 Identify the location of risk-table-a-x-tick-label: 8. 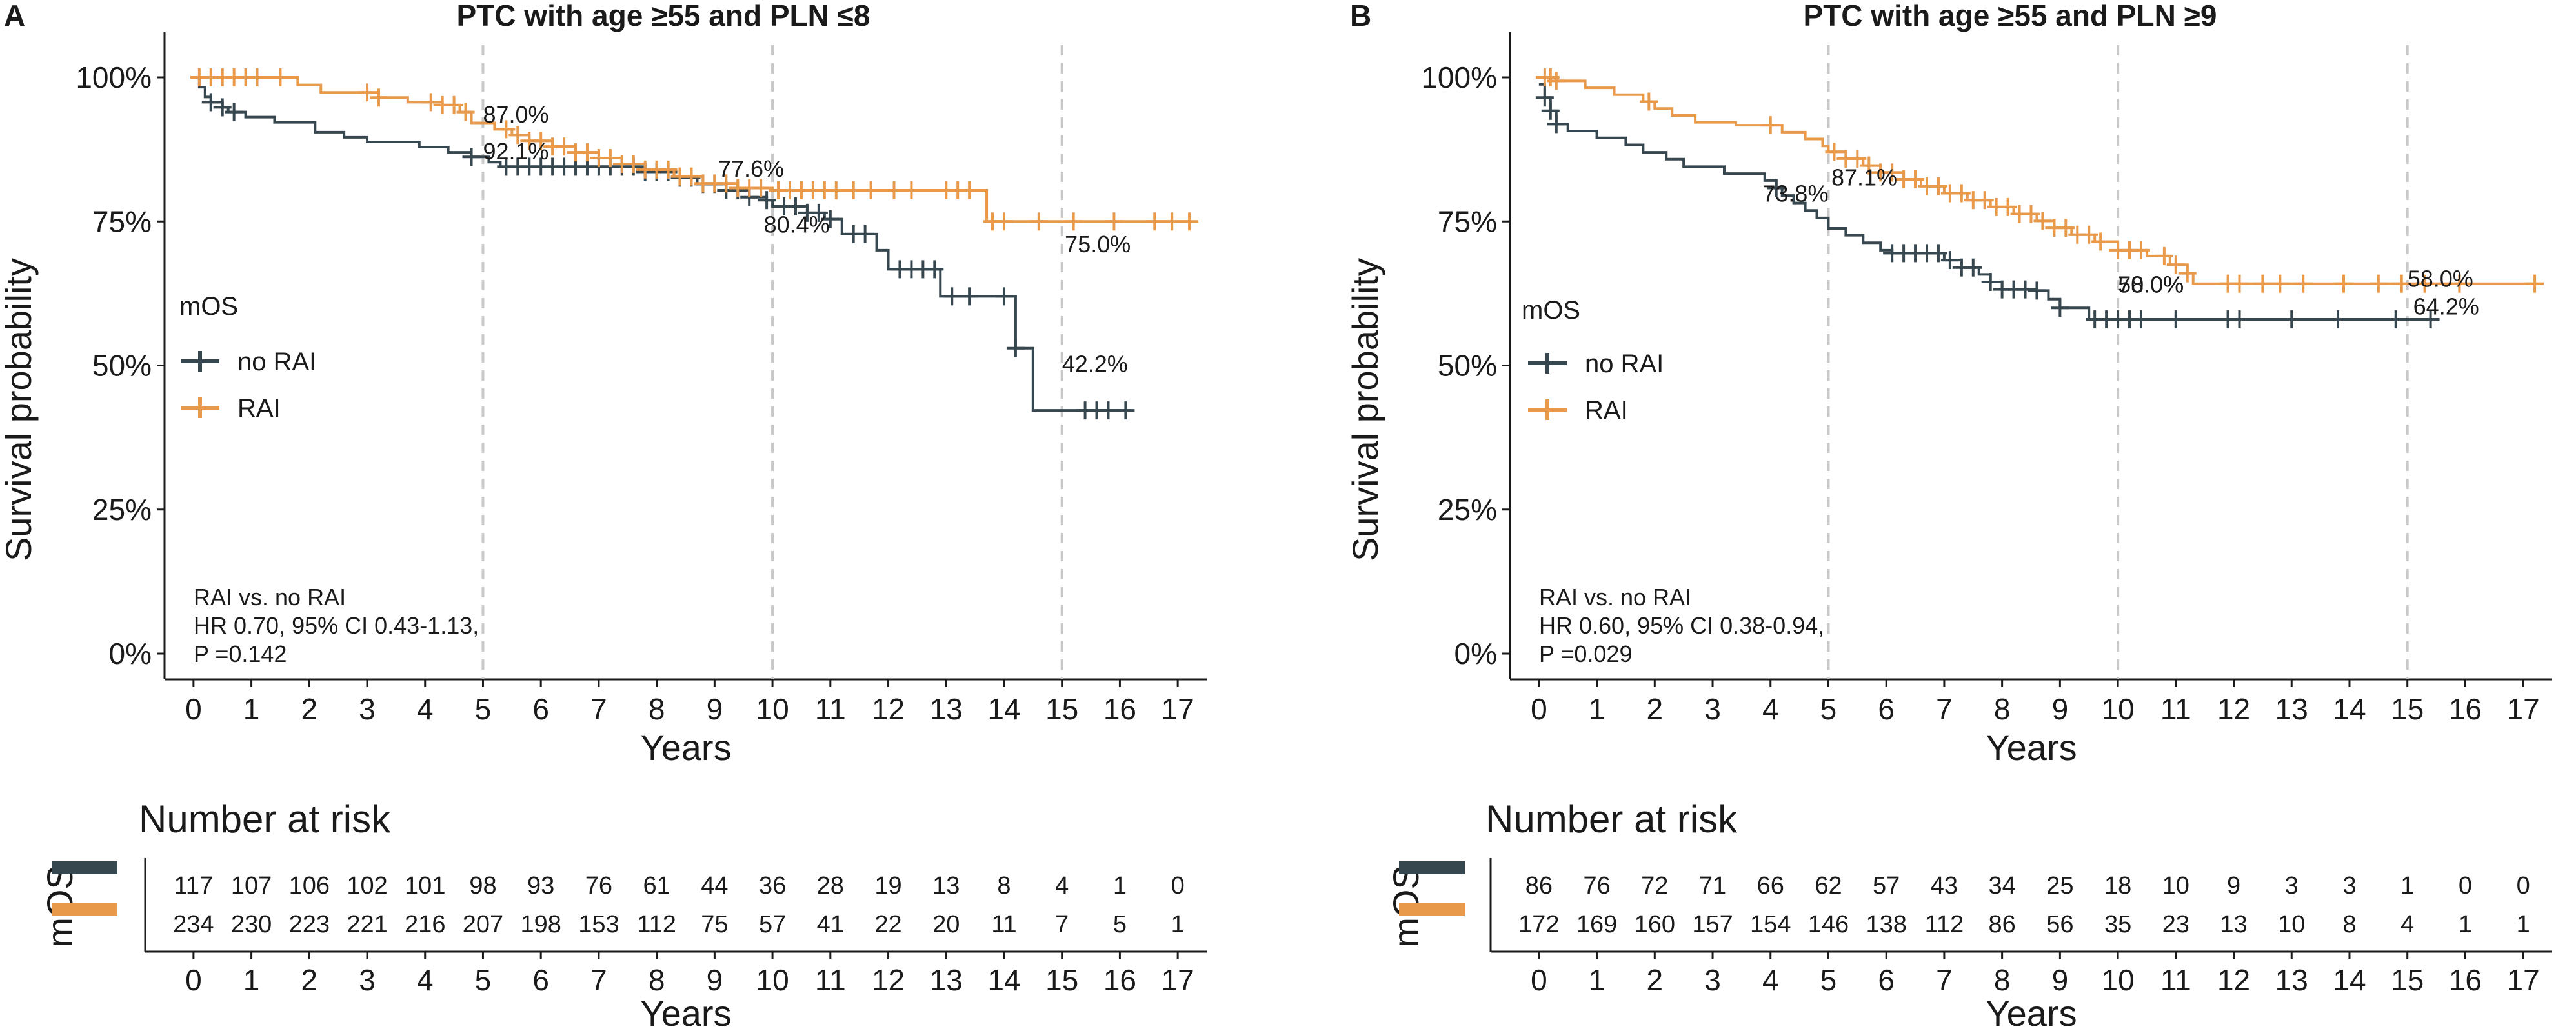
(657, 980).